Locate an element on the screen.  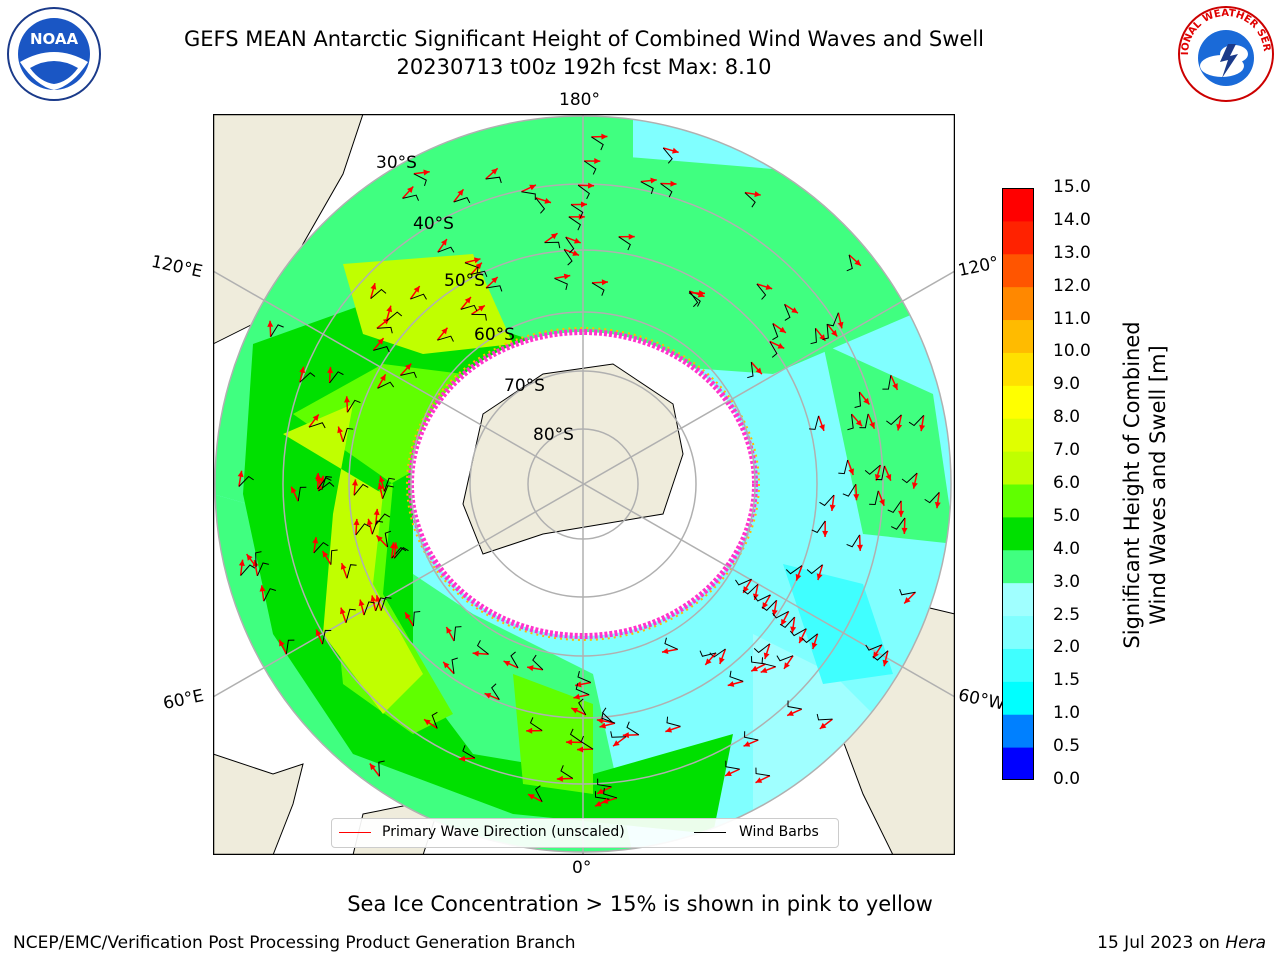
colorbar-tick-label: 7.0 is located at coordinates (1067, 450).